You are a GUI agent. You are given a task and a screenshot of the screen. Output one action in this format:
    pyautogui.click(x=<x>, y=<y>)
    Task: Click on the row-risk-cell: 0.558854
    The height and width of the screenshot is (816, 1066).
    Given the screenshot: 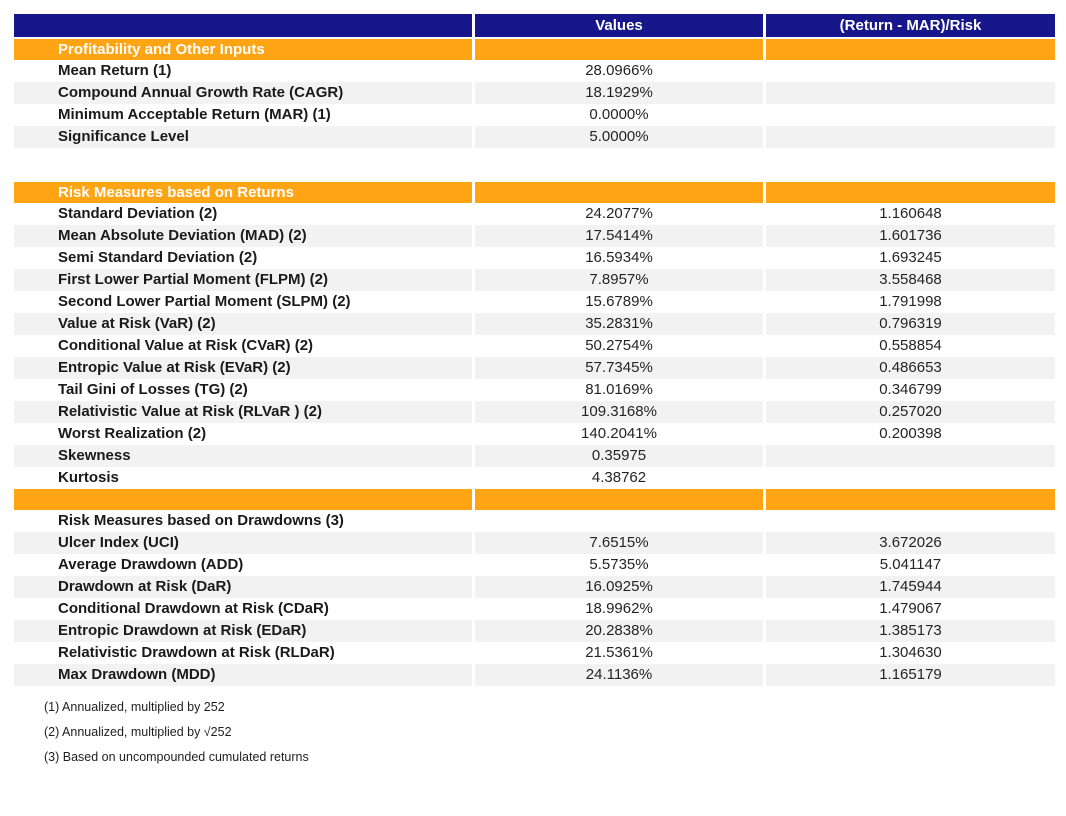 What is the action you would take?
    pyautogui.click(x=910, y=346)
    